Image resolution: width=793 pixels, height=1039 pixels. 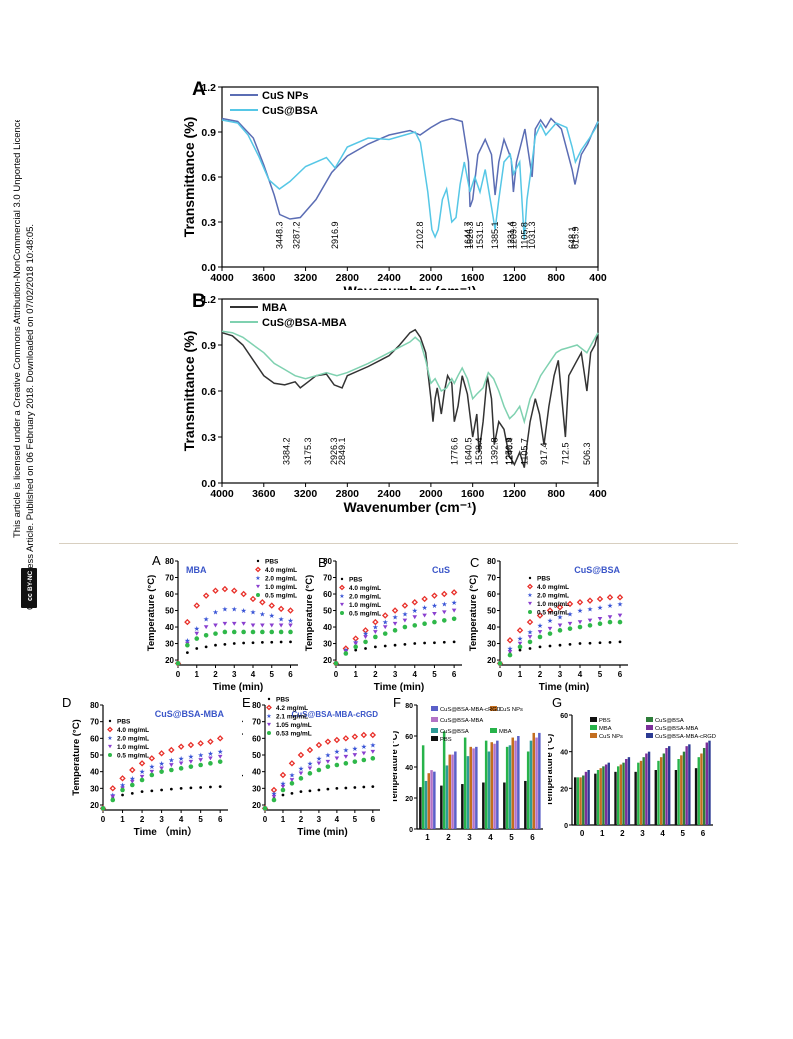 I want to click on x-tick-label: 2800, so click(x=348, y=278).